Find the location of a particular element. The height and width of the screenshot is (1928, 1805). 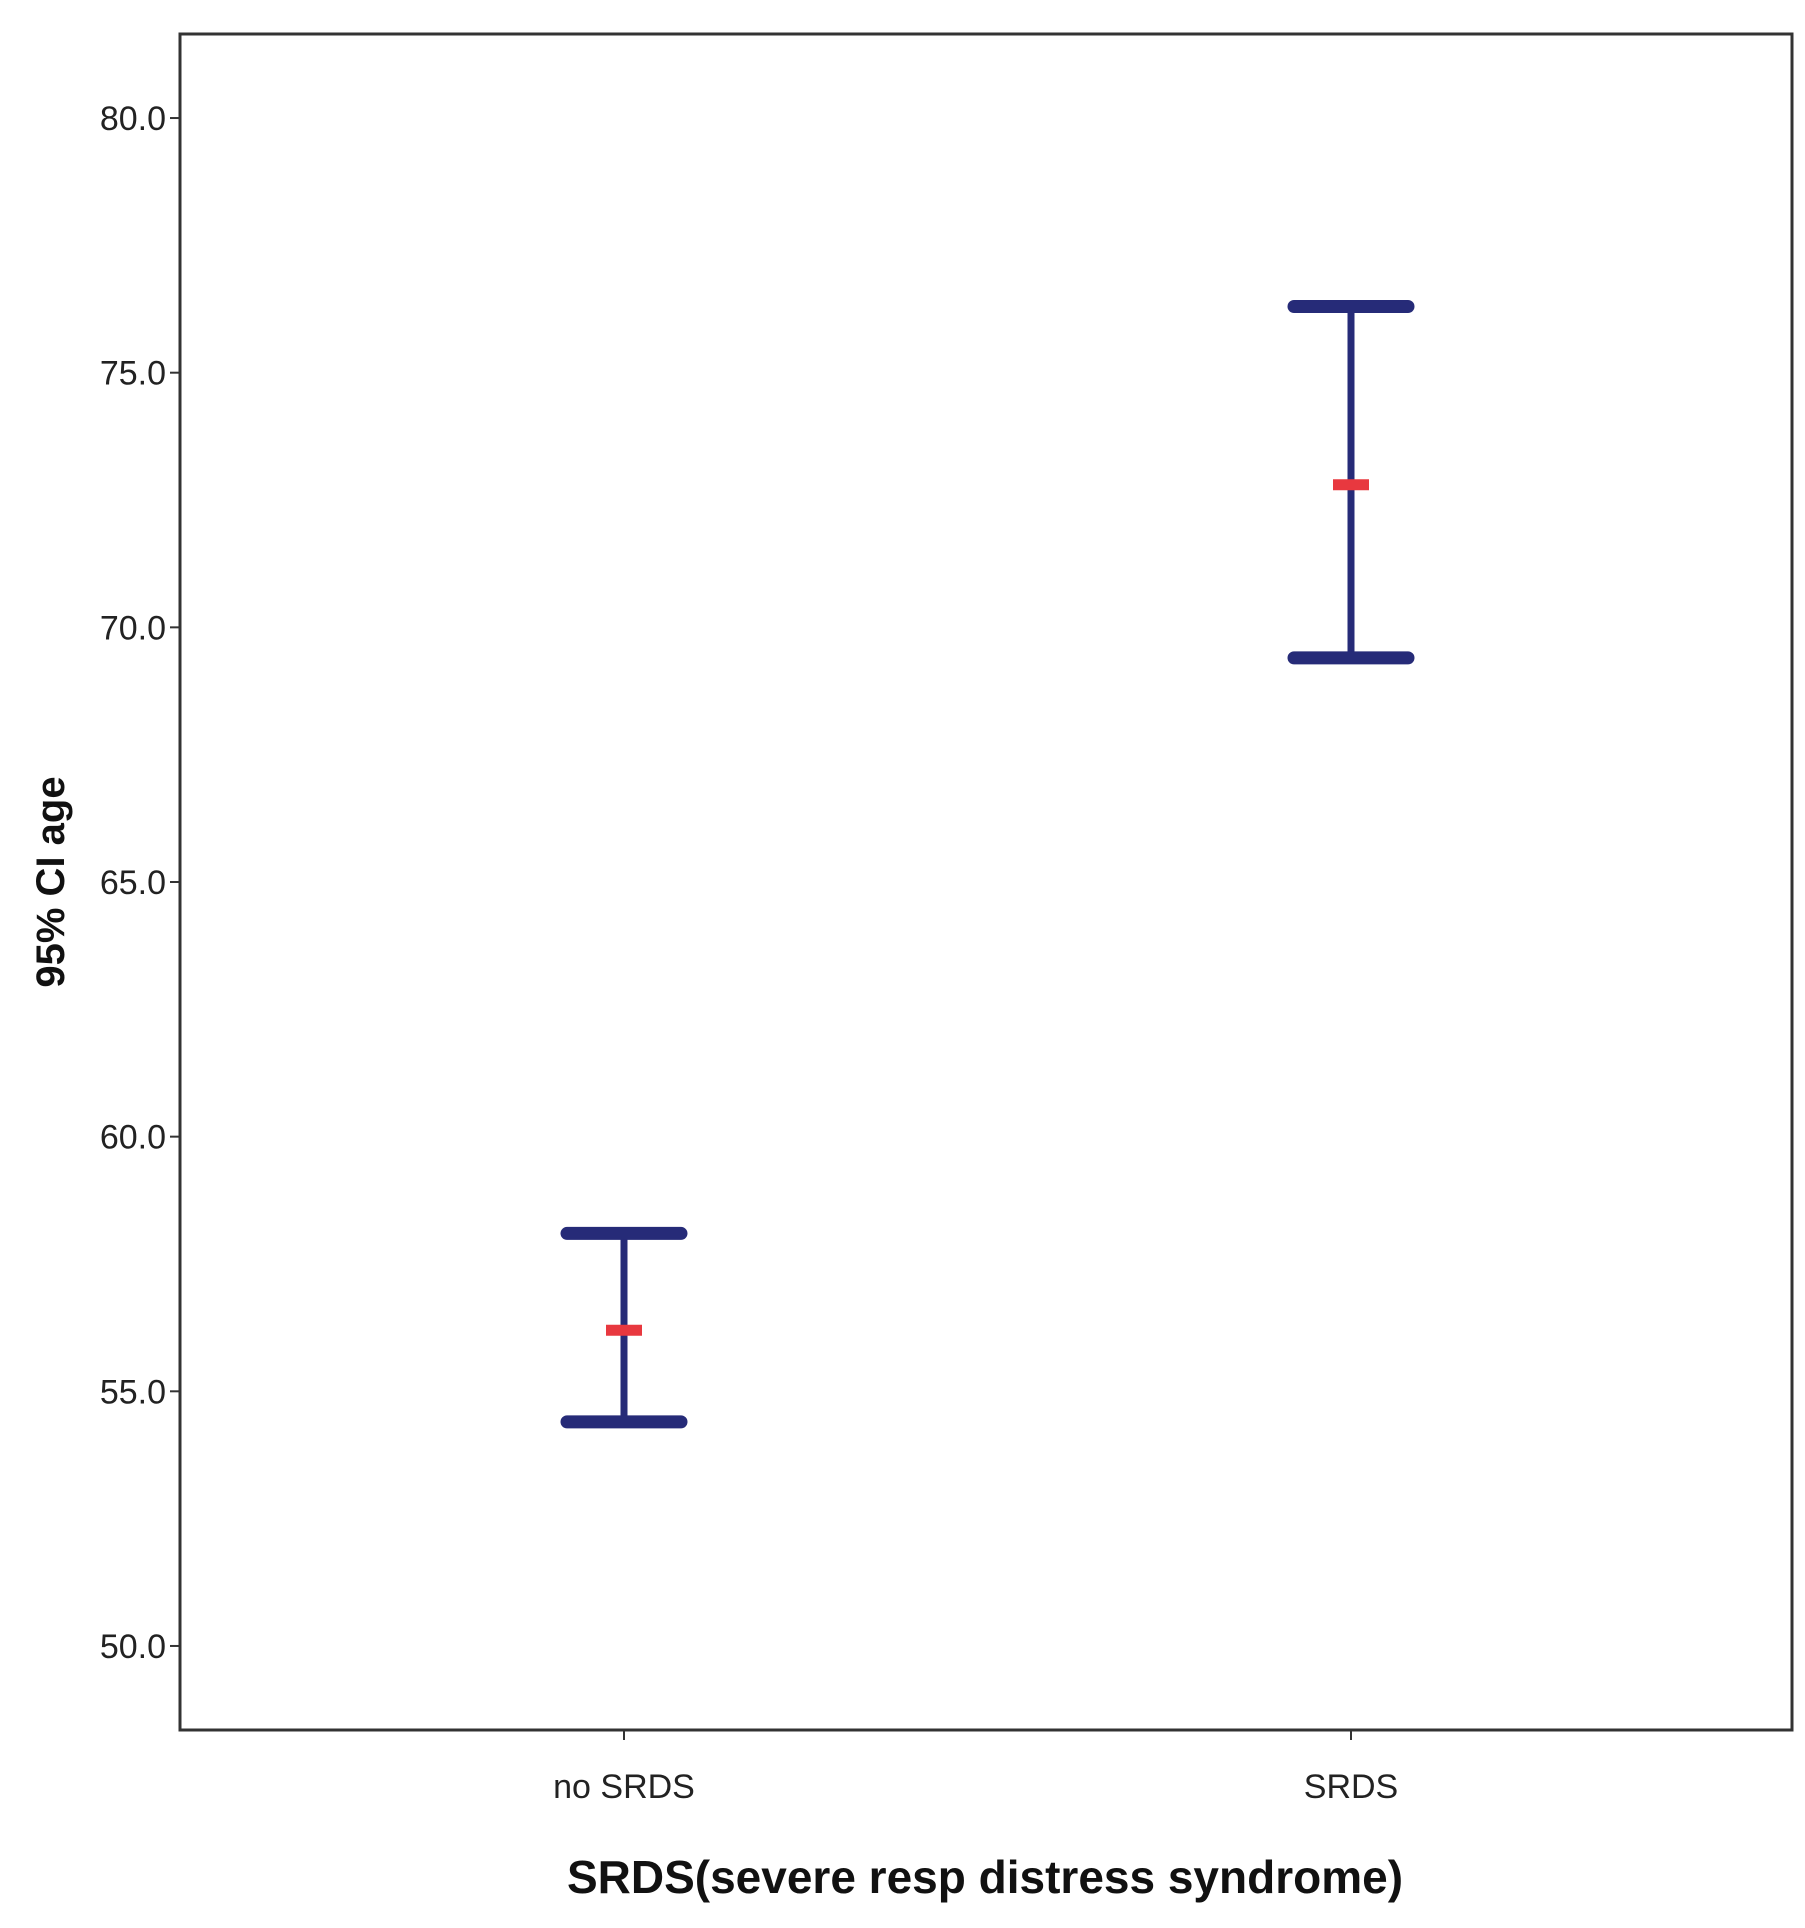

y-axis-title: 95% CI age is located at coordinates (51, 881).